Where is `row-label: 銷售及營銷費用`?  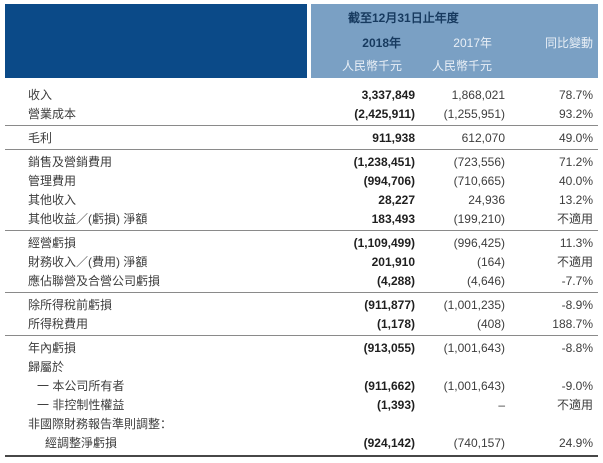 row-label: 銷售及營銷費用 is located at coordinates (70, 162).